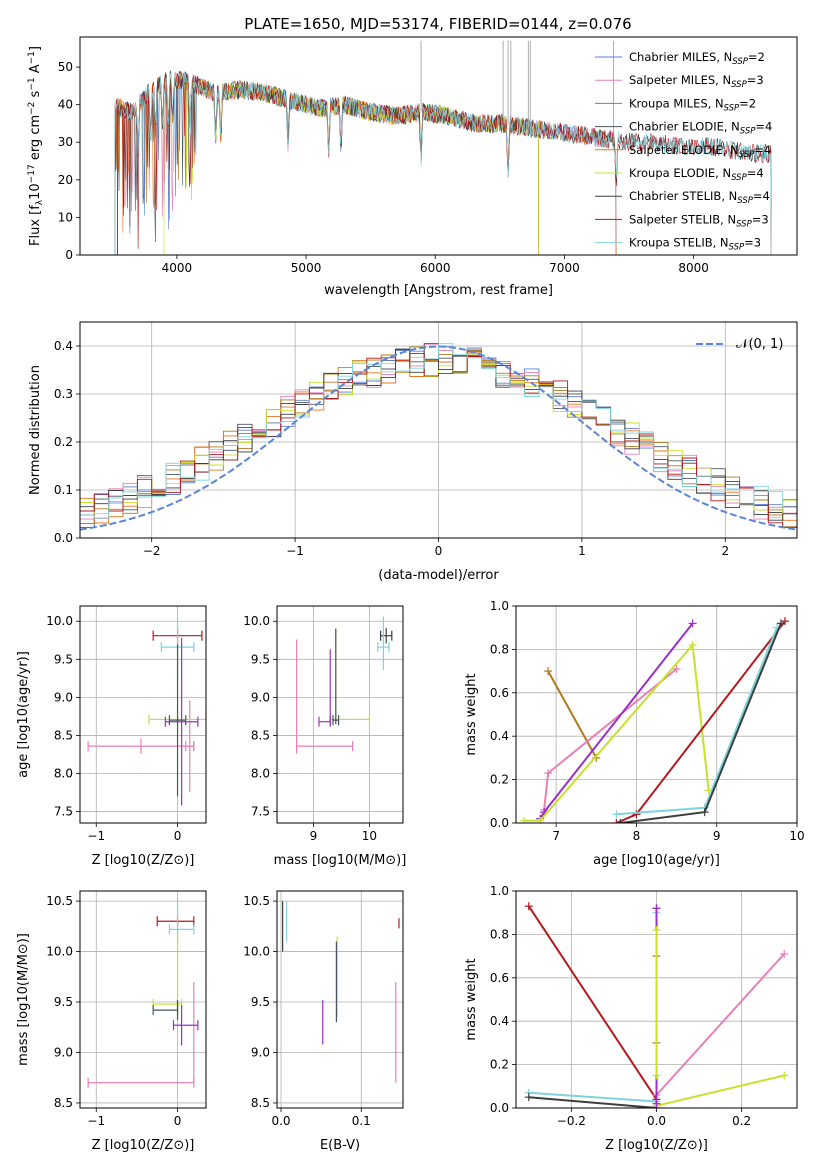 The image size is (819, 1170). Describe the element at coordinates (340, 860) in the screenshot. I see `x-axis-label: mass [log10(M/M⊙)]` at that location.